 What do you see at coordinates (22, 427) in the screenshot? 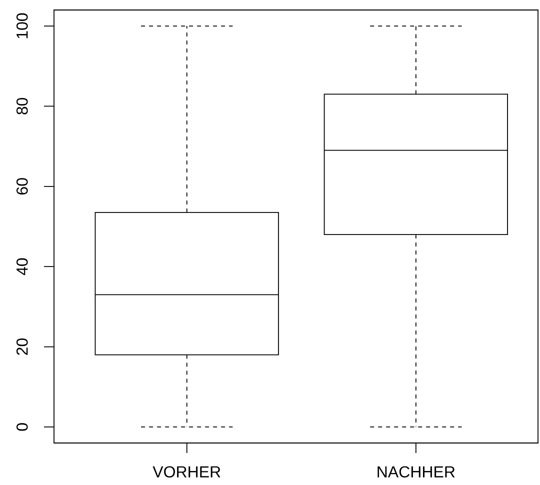
I see `y-tick-label: 0` at bounding box center [22, 427].